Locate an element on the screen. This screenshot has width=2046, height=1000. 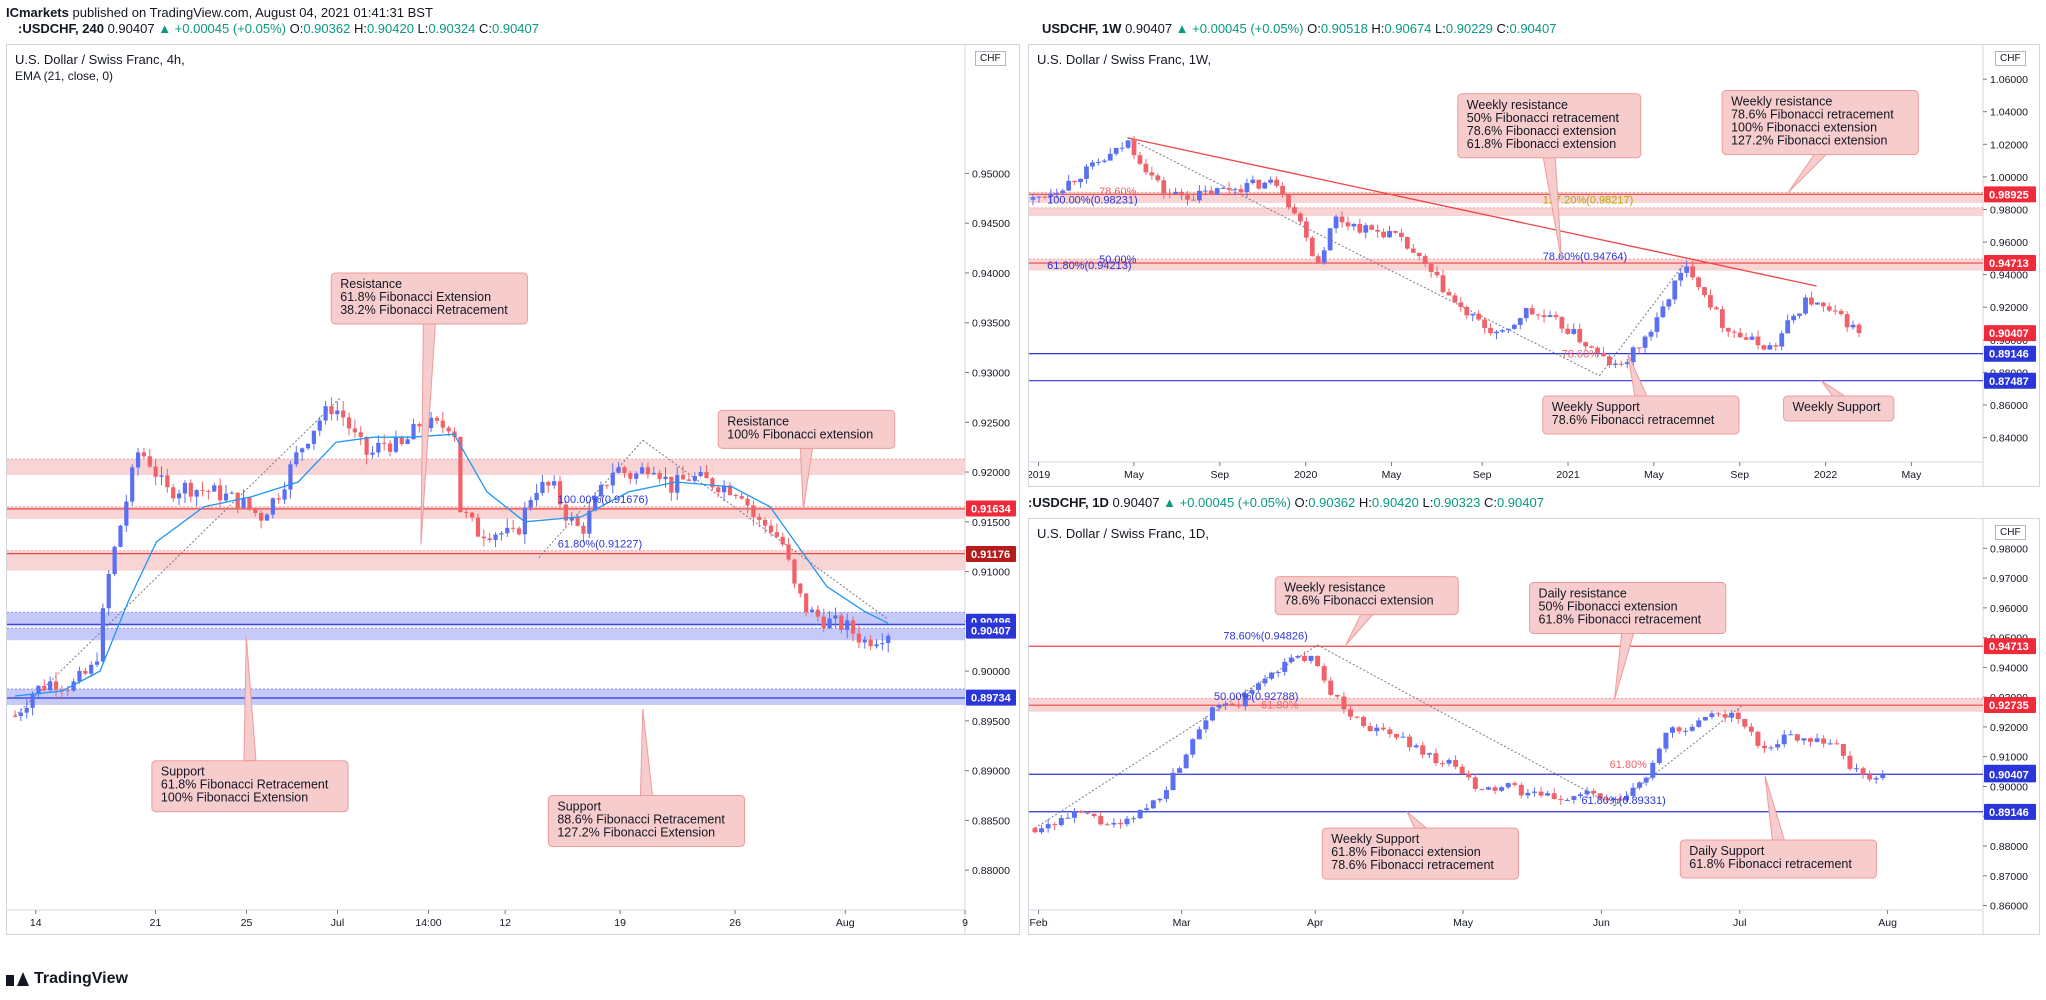
indicator-label: EMA (21, close, 0) is located at coordinates (64, 76).